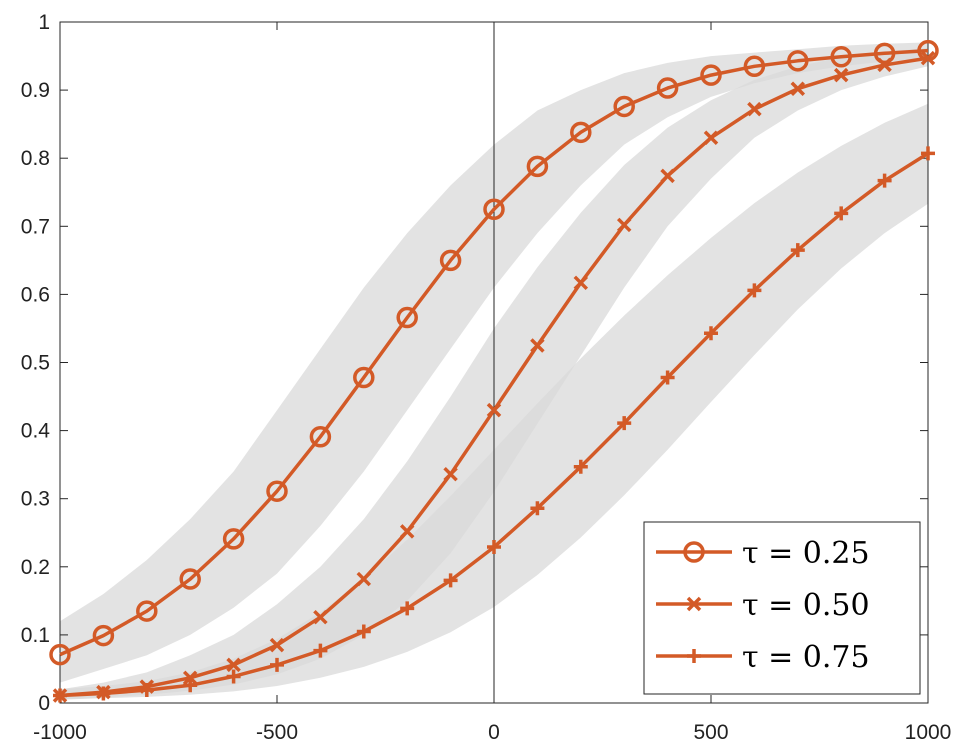 The image size is (961, 752). Describe the element at coordinates (44, 703) in the screenshot. I see `y-tick-label: 0` at that location.